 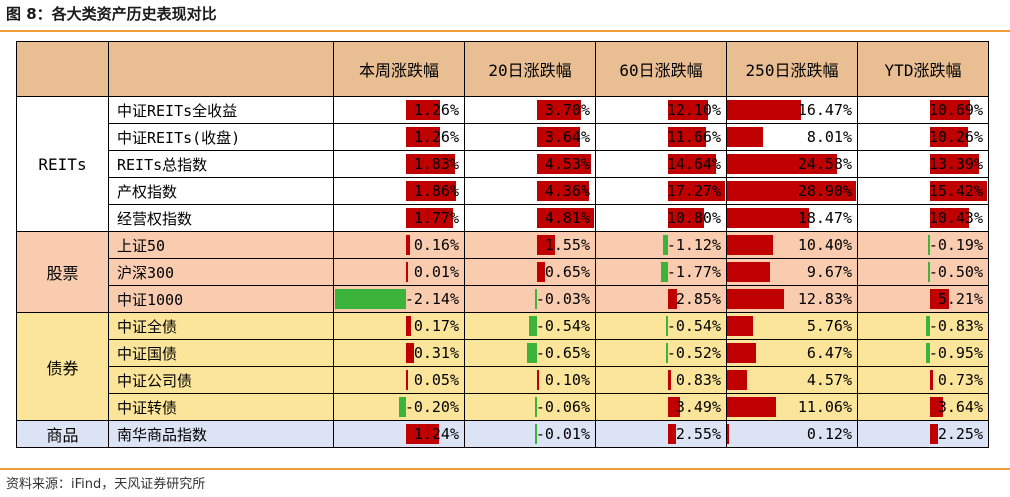 I want to click on value-label: 17.27%, so click(x=693, y=191).